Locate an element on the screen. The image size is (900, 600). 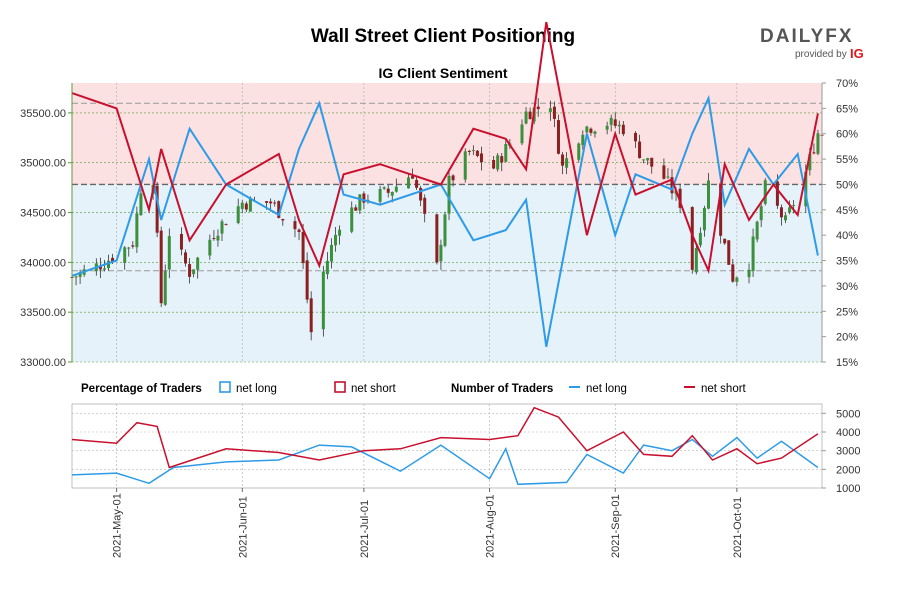
legend-num-short-label: net short is located at coordinates (724, 389).